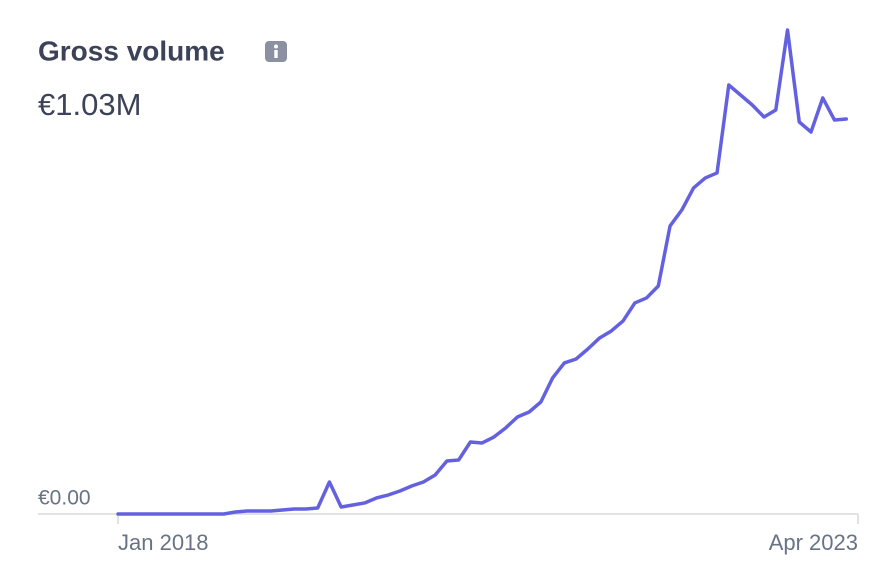 This screenshot has height=578, width=886. I want to click on chart-title: Gross volume, so click(131, 50).